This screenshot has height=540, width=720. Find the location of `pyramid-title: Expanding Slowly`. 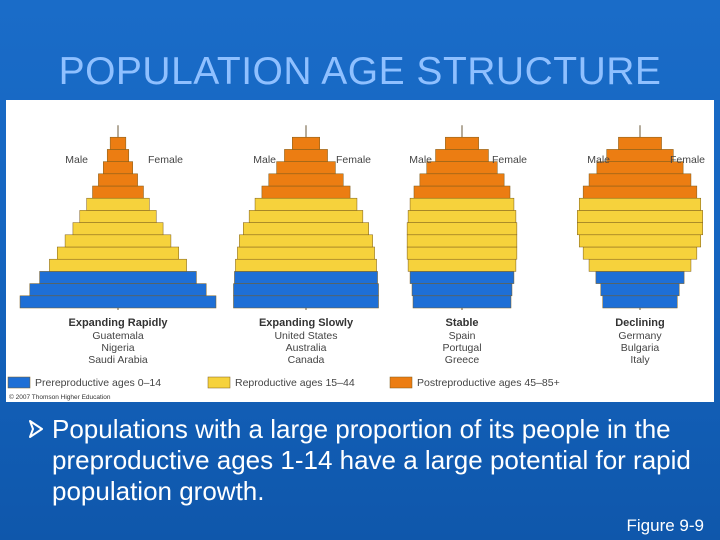

pyramid-title: Expanding Slowly is located at coordinates (306, 323).